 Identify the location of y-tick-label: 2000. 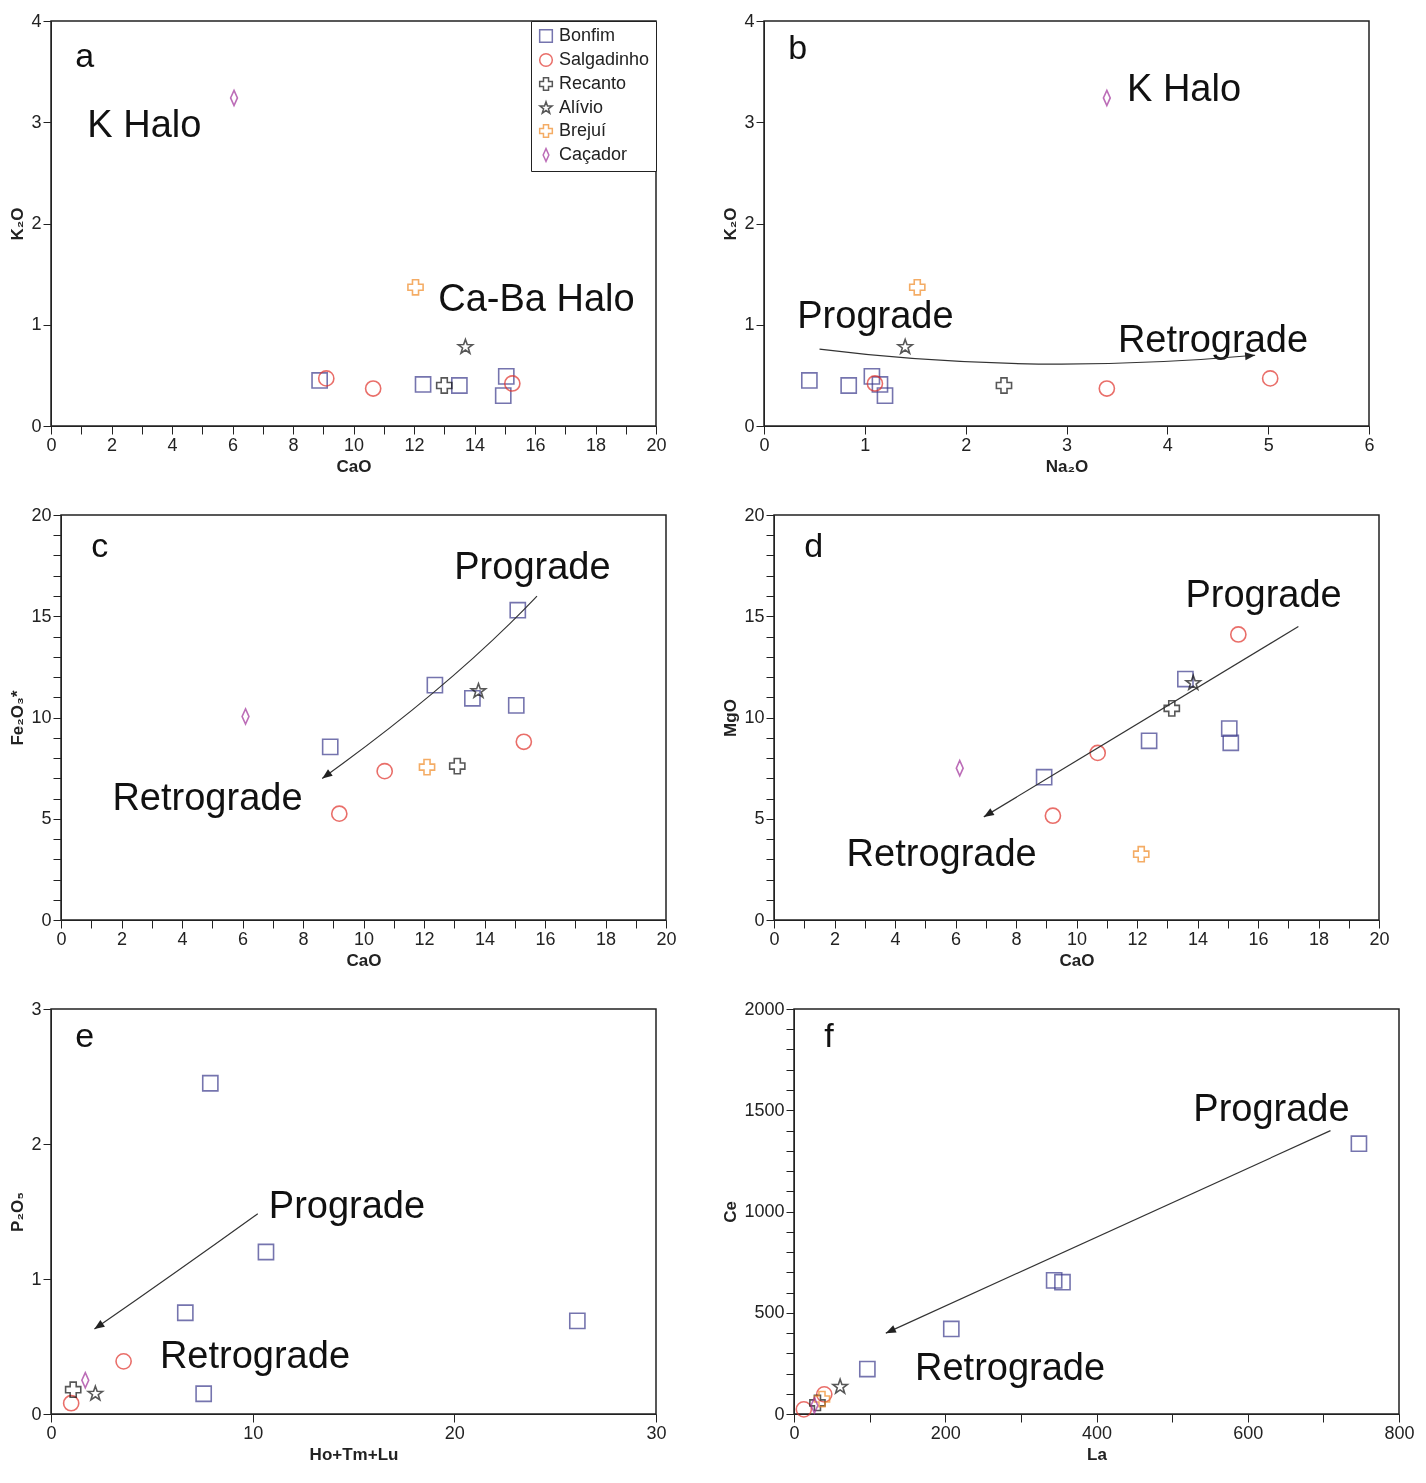
(764, 1008).